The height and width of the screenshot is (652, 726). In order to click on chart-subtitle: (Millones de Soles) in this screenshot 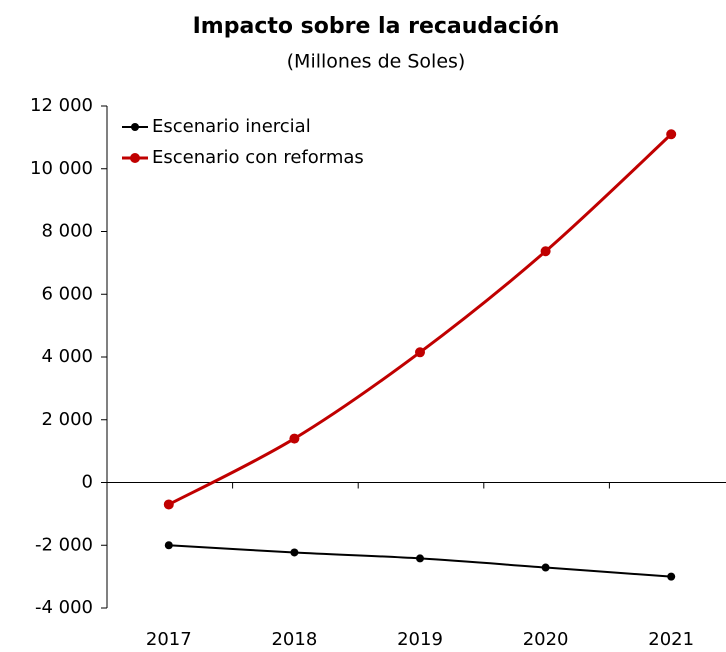, I will do `click(376, 62)`.